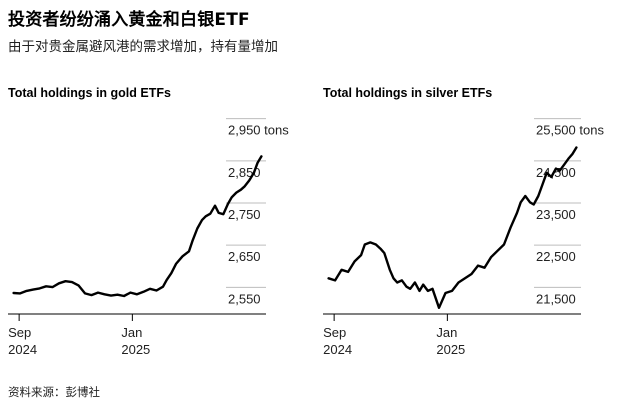  Describe the element at coordinates (407, 93) in the screenshot. I see `chart-title-silver: Total holdings in silver ETFs` at that location.